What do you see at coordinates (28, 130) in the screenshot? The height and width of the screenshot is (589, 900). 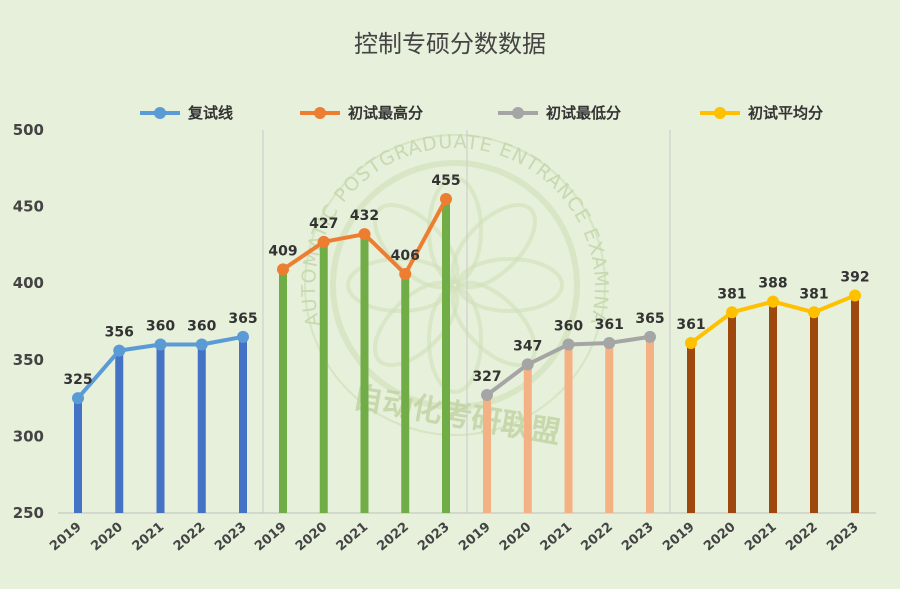 I see `y-tick-label: 500` at bounding box center [28, 130].